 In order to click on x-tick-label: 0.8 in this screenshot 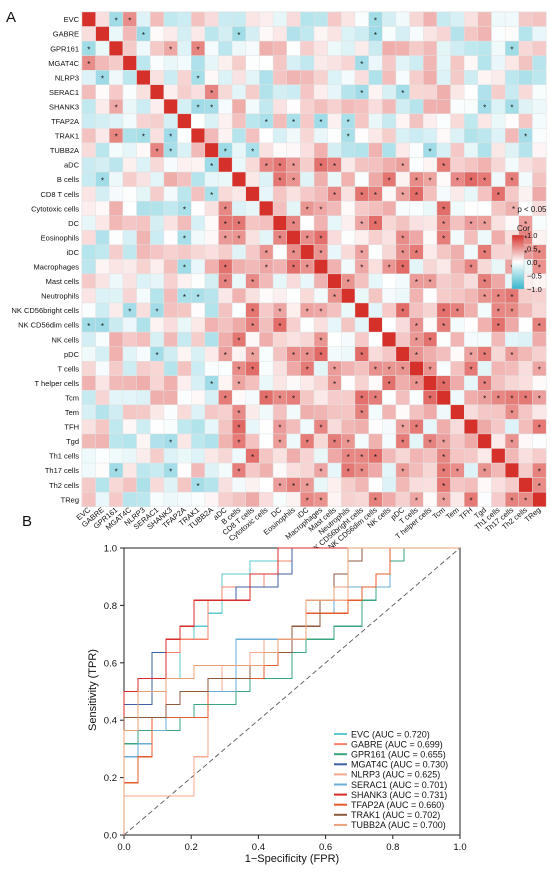, I will do `click(392, 847)`.